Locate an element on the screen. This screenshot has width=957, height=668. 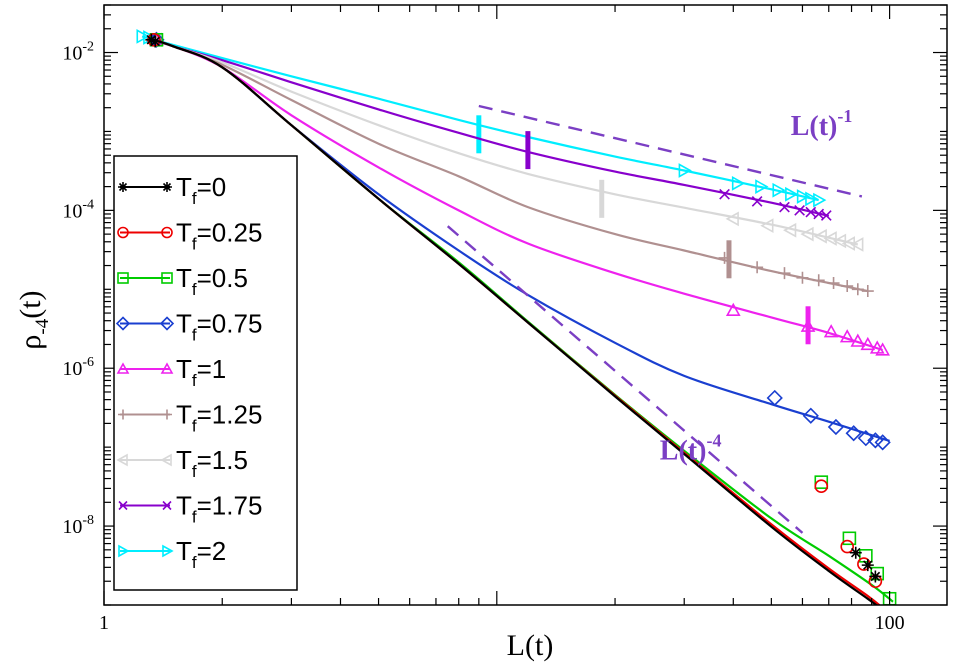
guide-label-slope-minus-1: L(t)-1 is located at coordinates (822, 124).